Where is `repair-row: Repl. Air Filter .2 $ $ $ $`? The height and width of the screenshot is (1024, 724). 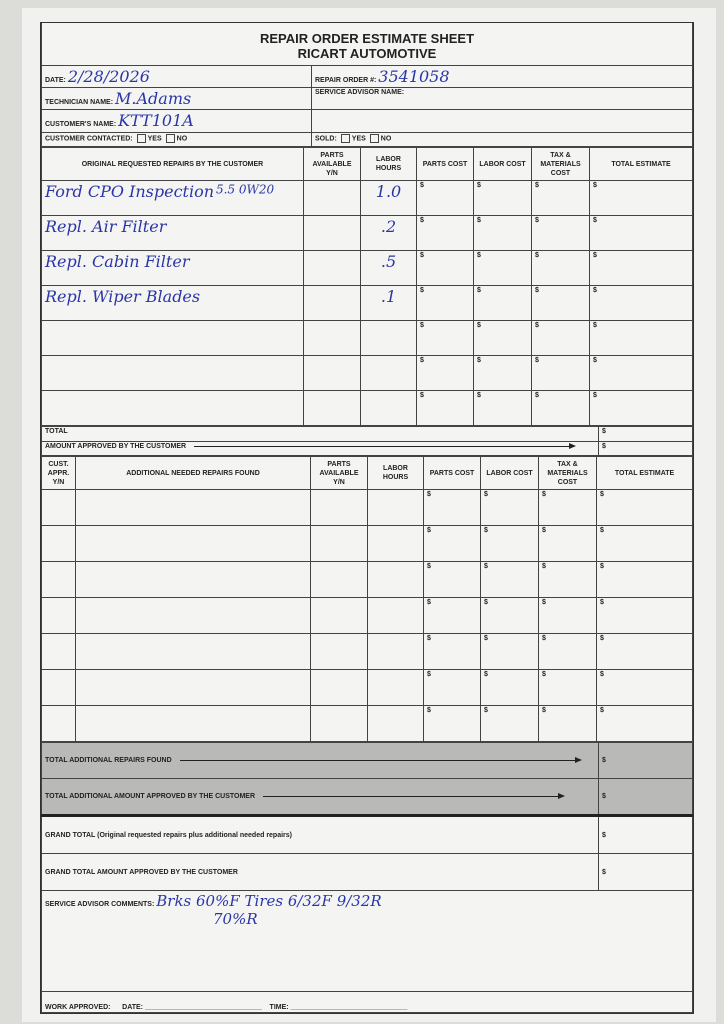 repair-row: Repl. Air Filter .2 $ $ $ $ is located at coordinates (367, 233).